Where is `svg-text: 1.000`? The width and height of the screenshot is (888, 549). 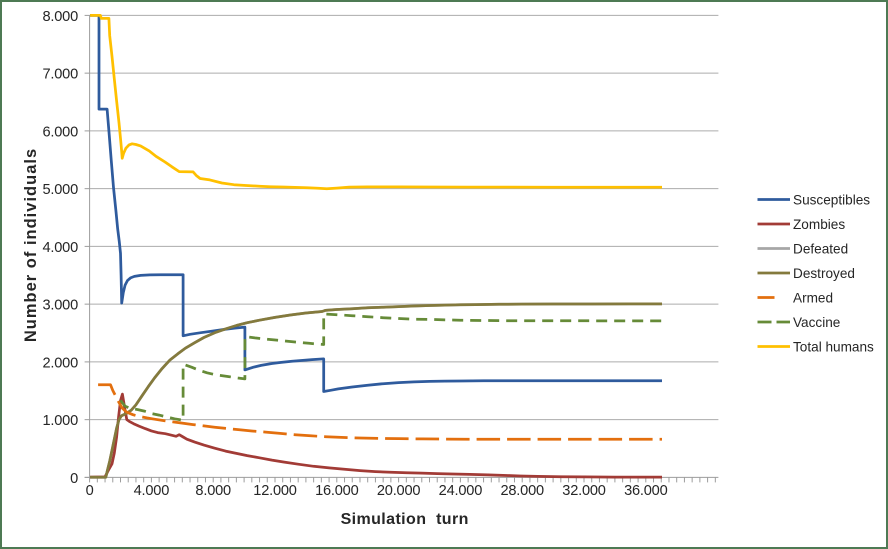 svg-text: 1.000 is located at coordinates (60, 421).